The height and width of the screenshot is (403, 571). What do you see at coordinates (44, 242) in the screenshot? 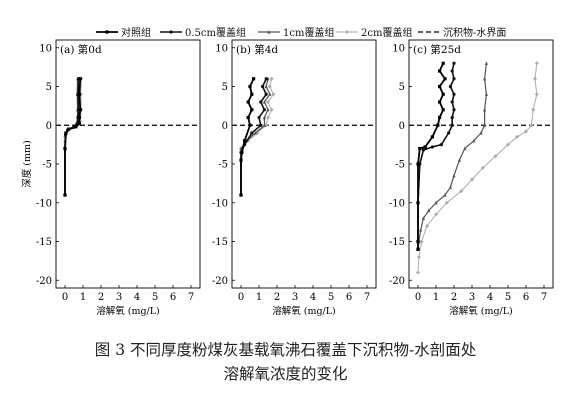
I see `y-tick-label: -15` at bounding box center [44, 242].